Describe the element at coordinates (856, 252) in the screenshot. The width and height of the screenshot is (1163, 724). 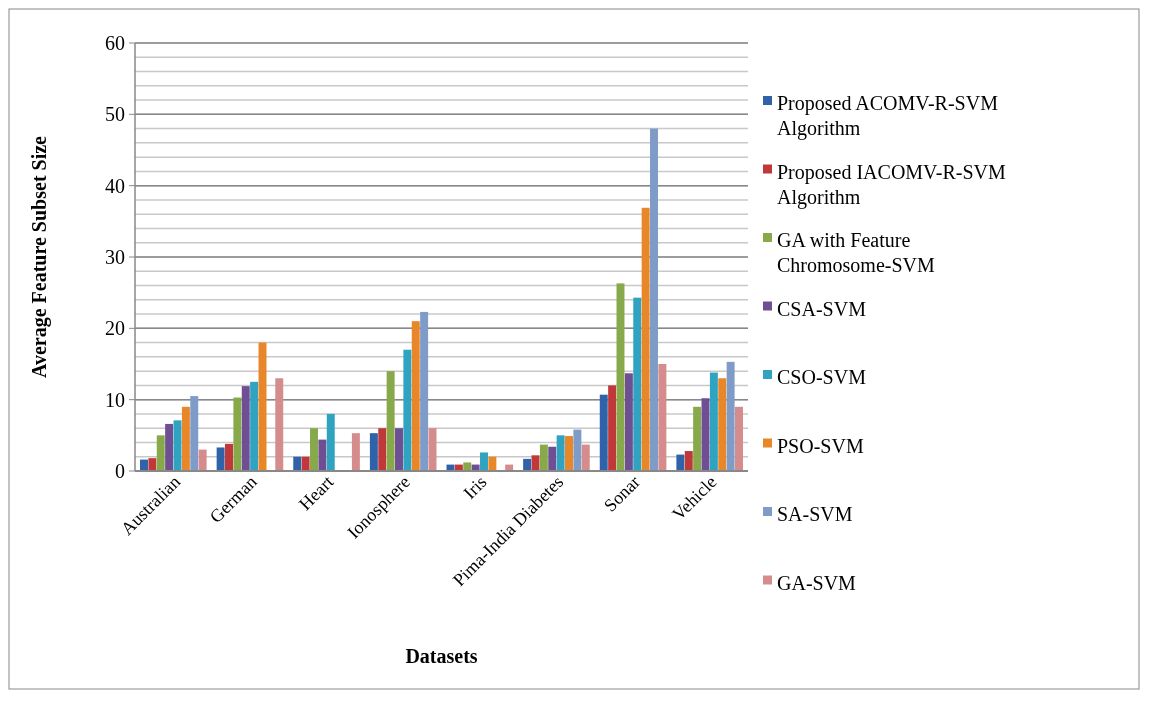
I see `legend-label: GA with Feature Chromosome-SVM` at that location.